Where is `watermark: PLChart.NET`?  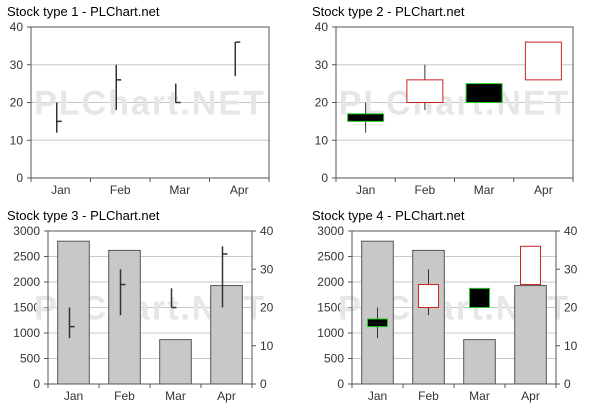 watermark: PLChart.NET is located at coordinates (150, 104).